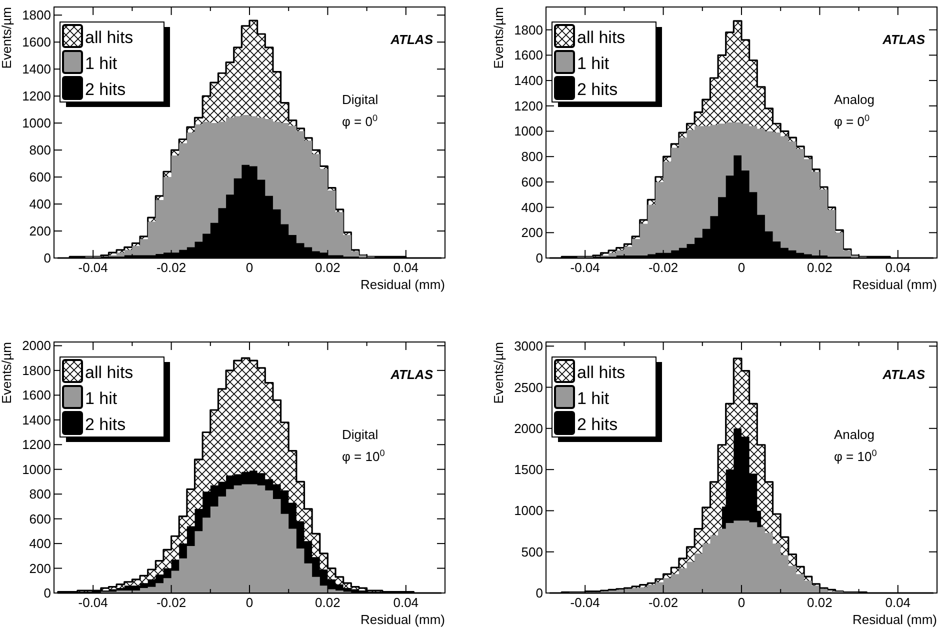 This screenshot has width=938, height=633. Describe the element at coordinates (528, 346) in the screenshot. I see `y-tick-label: 3000` at that location.